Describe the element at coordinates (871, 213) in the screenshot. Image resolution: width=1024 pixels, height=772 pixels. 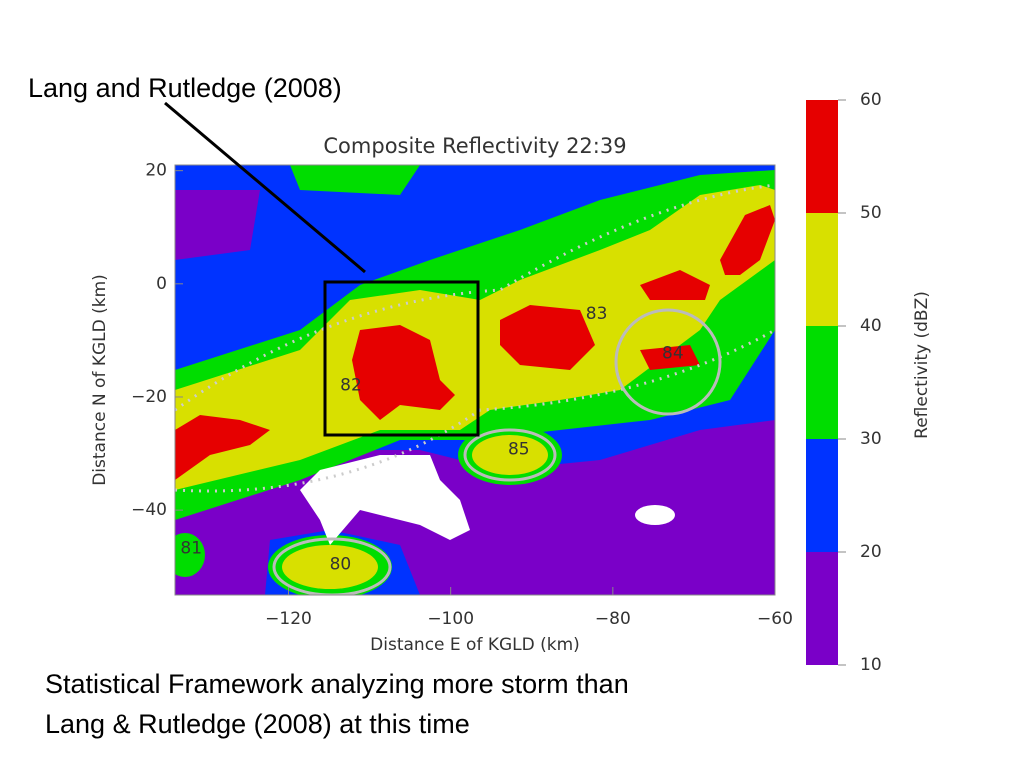
I see `colorbar-tick-label: 50` at that location.